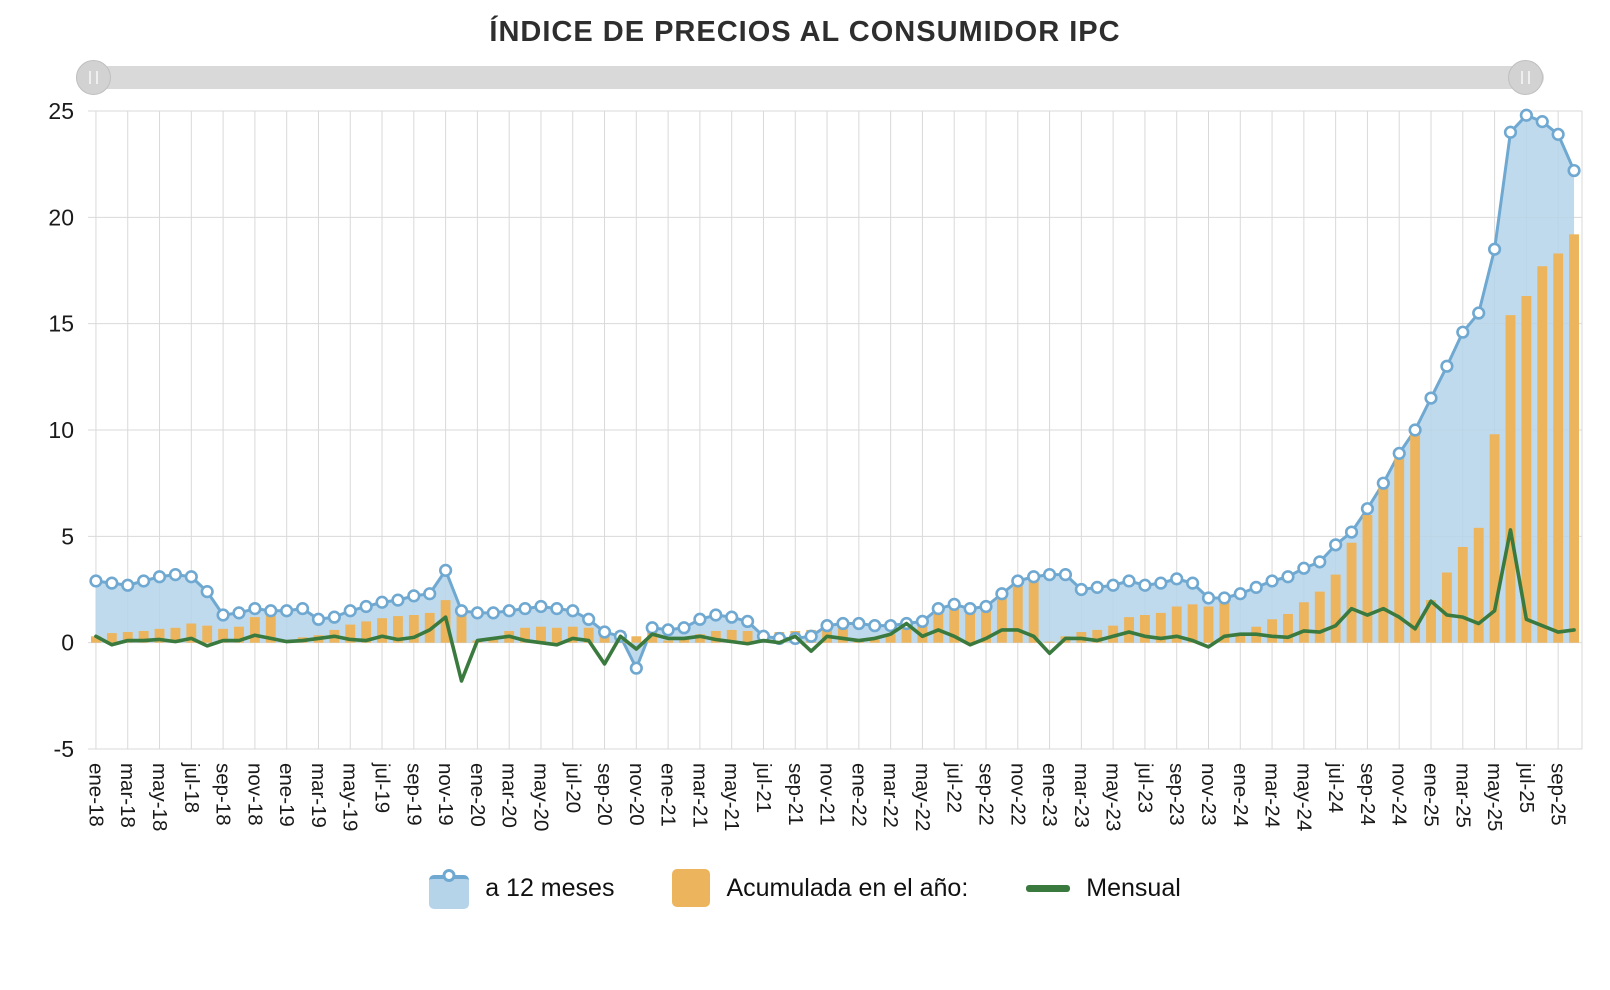 Image resolution: width=1610 pixels, height=990 pixels. I want to click on svg-text: jul-18, so click(191, 787).